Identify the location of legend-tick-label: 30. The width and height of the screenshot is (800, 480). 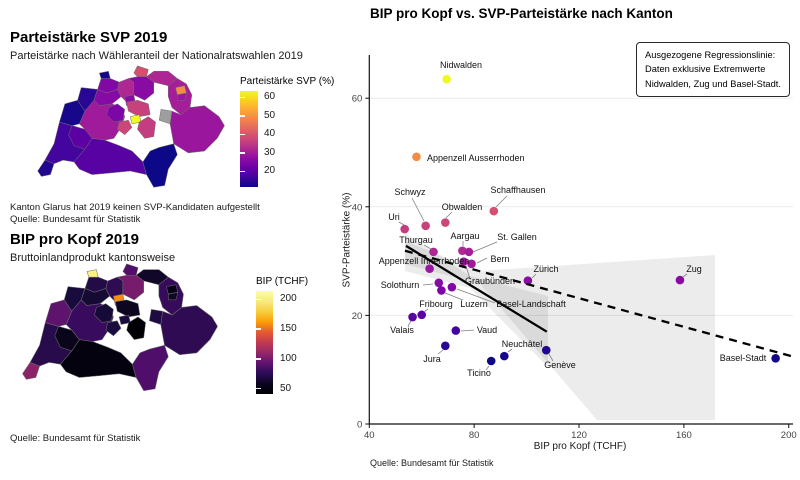
(270, 152).